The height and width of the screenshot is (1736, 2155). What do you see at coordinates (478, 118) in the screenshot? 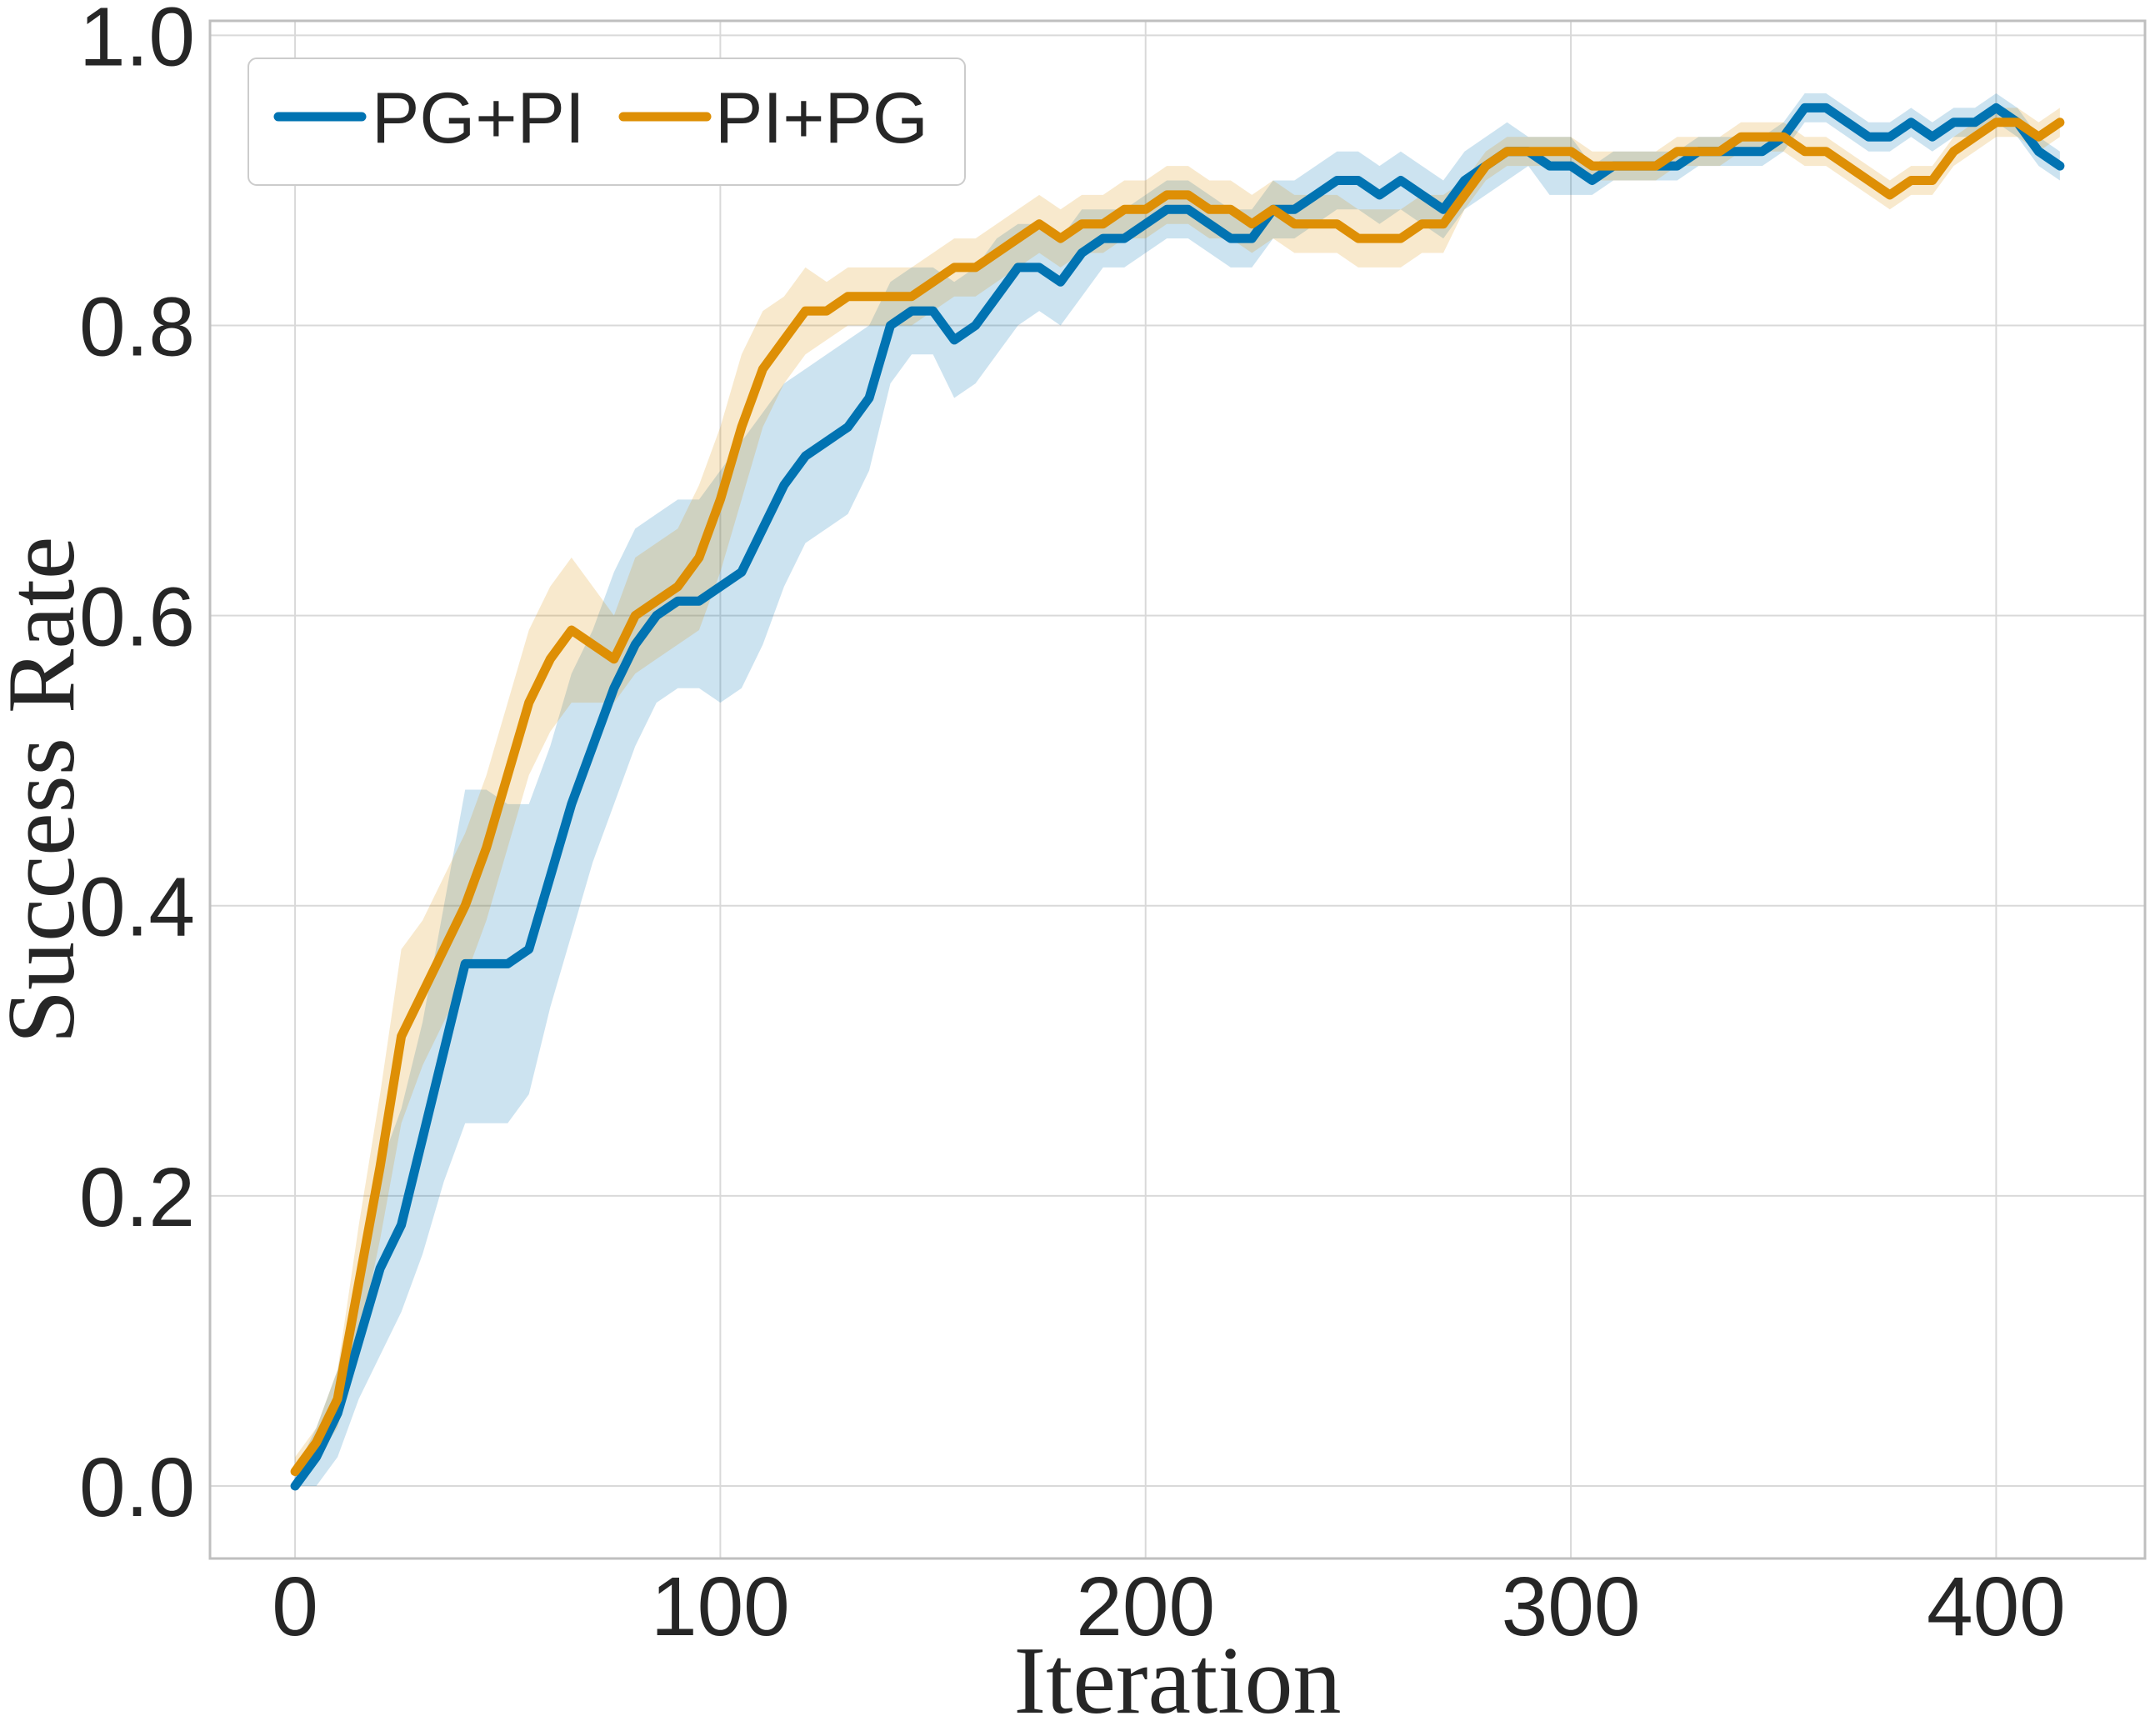
I see `legend-label-pg-pi: PG+PI` at bounding box center [478, 118].